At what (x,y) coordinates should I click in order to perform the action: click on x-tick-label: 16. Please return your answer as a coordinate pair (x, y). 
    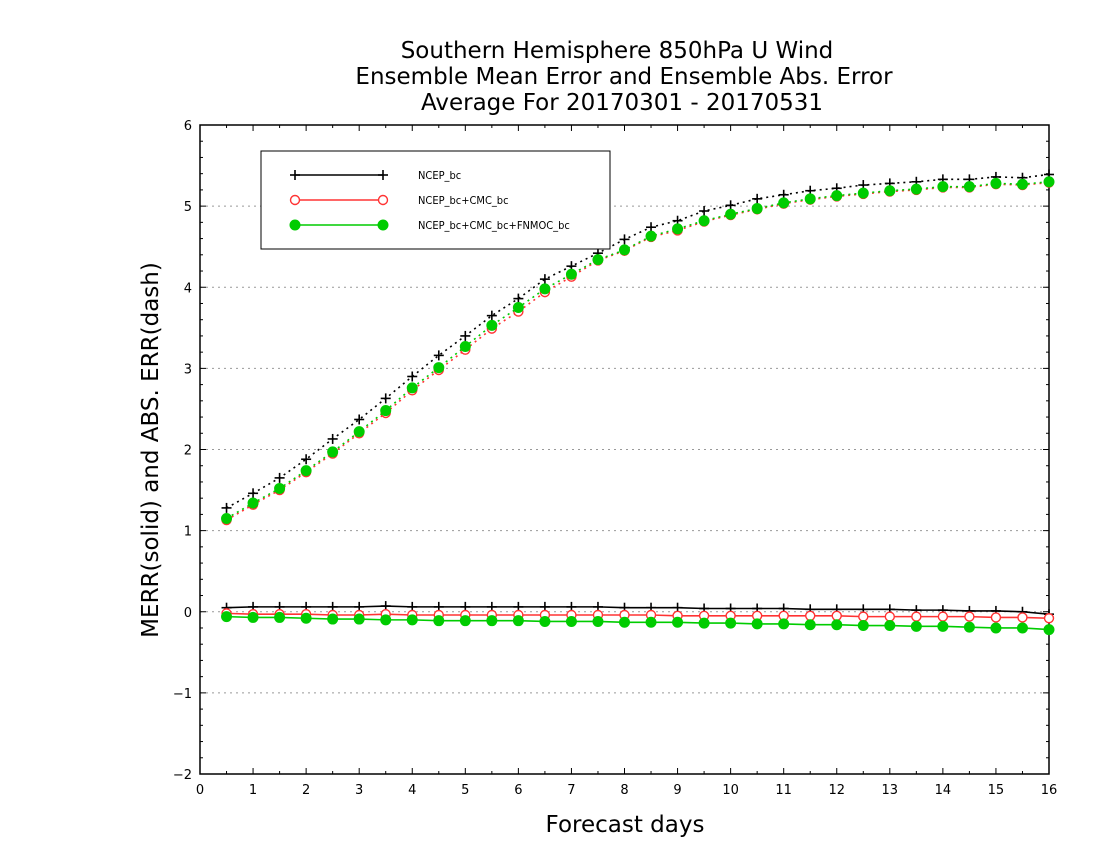
    Looking at the image, I should click on (1049, 790).